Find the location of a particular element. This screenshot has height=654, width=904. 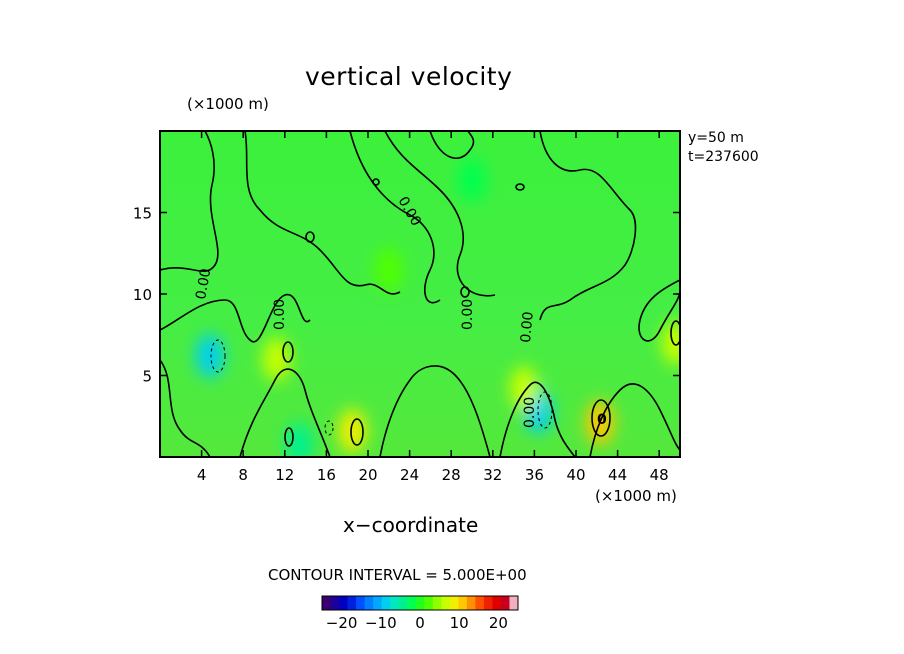

y-tick-label: 15 is located at coordinates (142, 214).